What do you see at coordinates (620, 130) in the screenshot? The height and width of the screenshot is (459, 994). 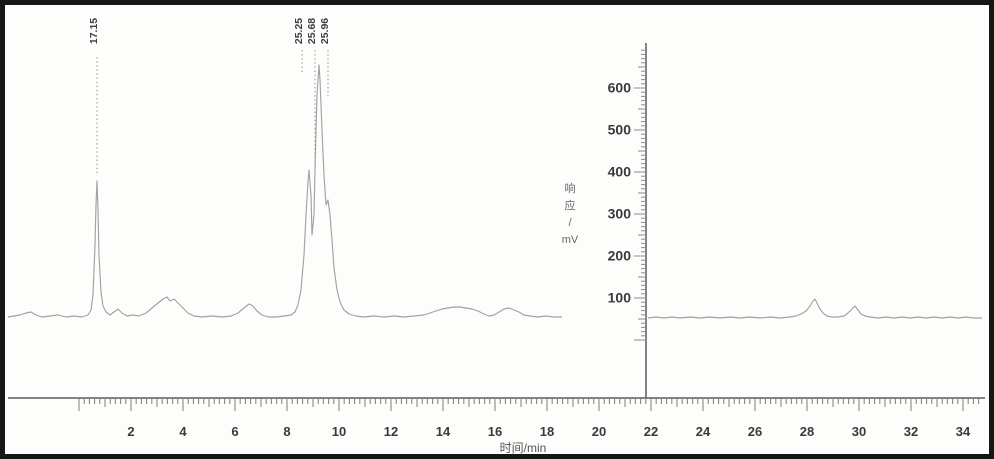 I see `y-tick-label: 500` at bounding box center [620, 130].